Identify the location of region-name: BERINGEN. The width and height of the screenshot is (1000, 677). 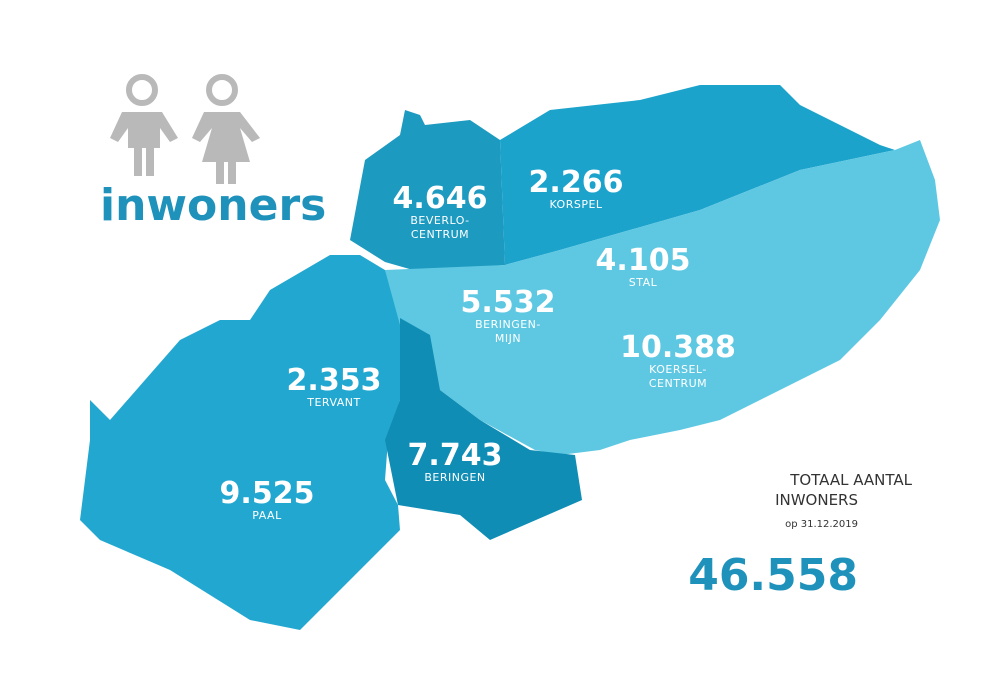
(454, 477).